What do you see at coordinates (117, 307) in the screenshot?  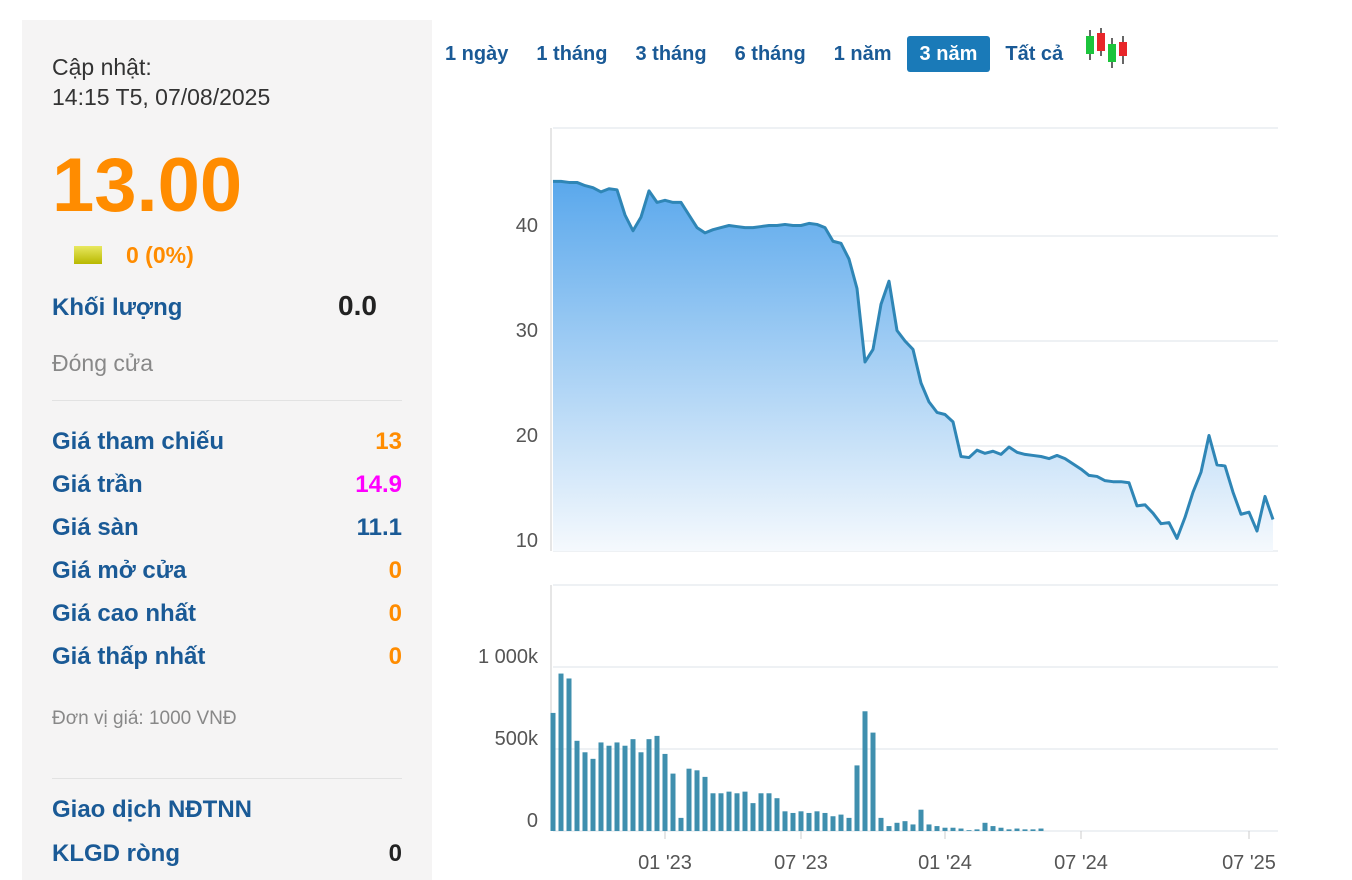 I see `volume-label: Khối lượng` at bounding box center [117, 307].